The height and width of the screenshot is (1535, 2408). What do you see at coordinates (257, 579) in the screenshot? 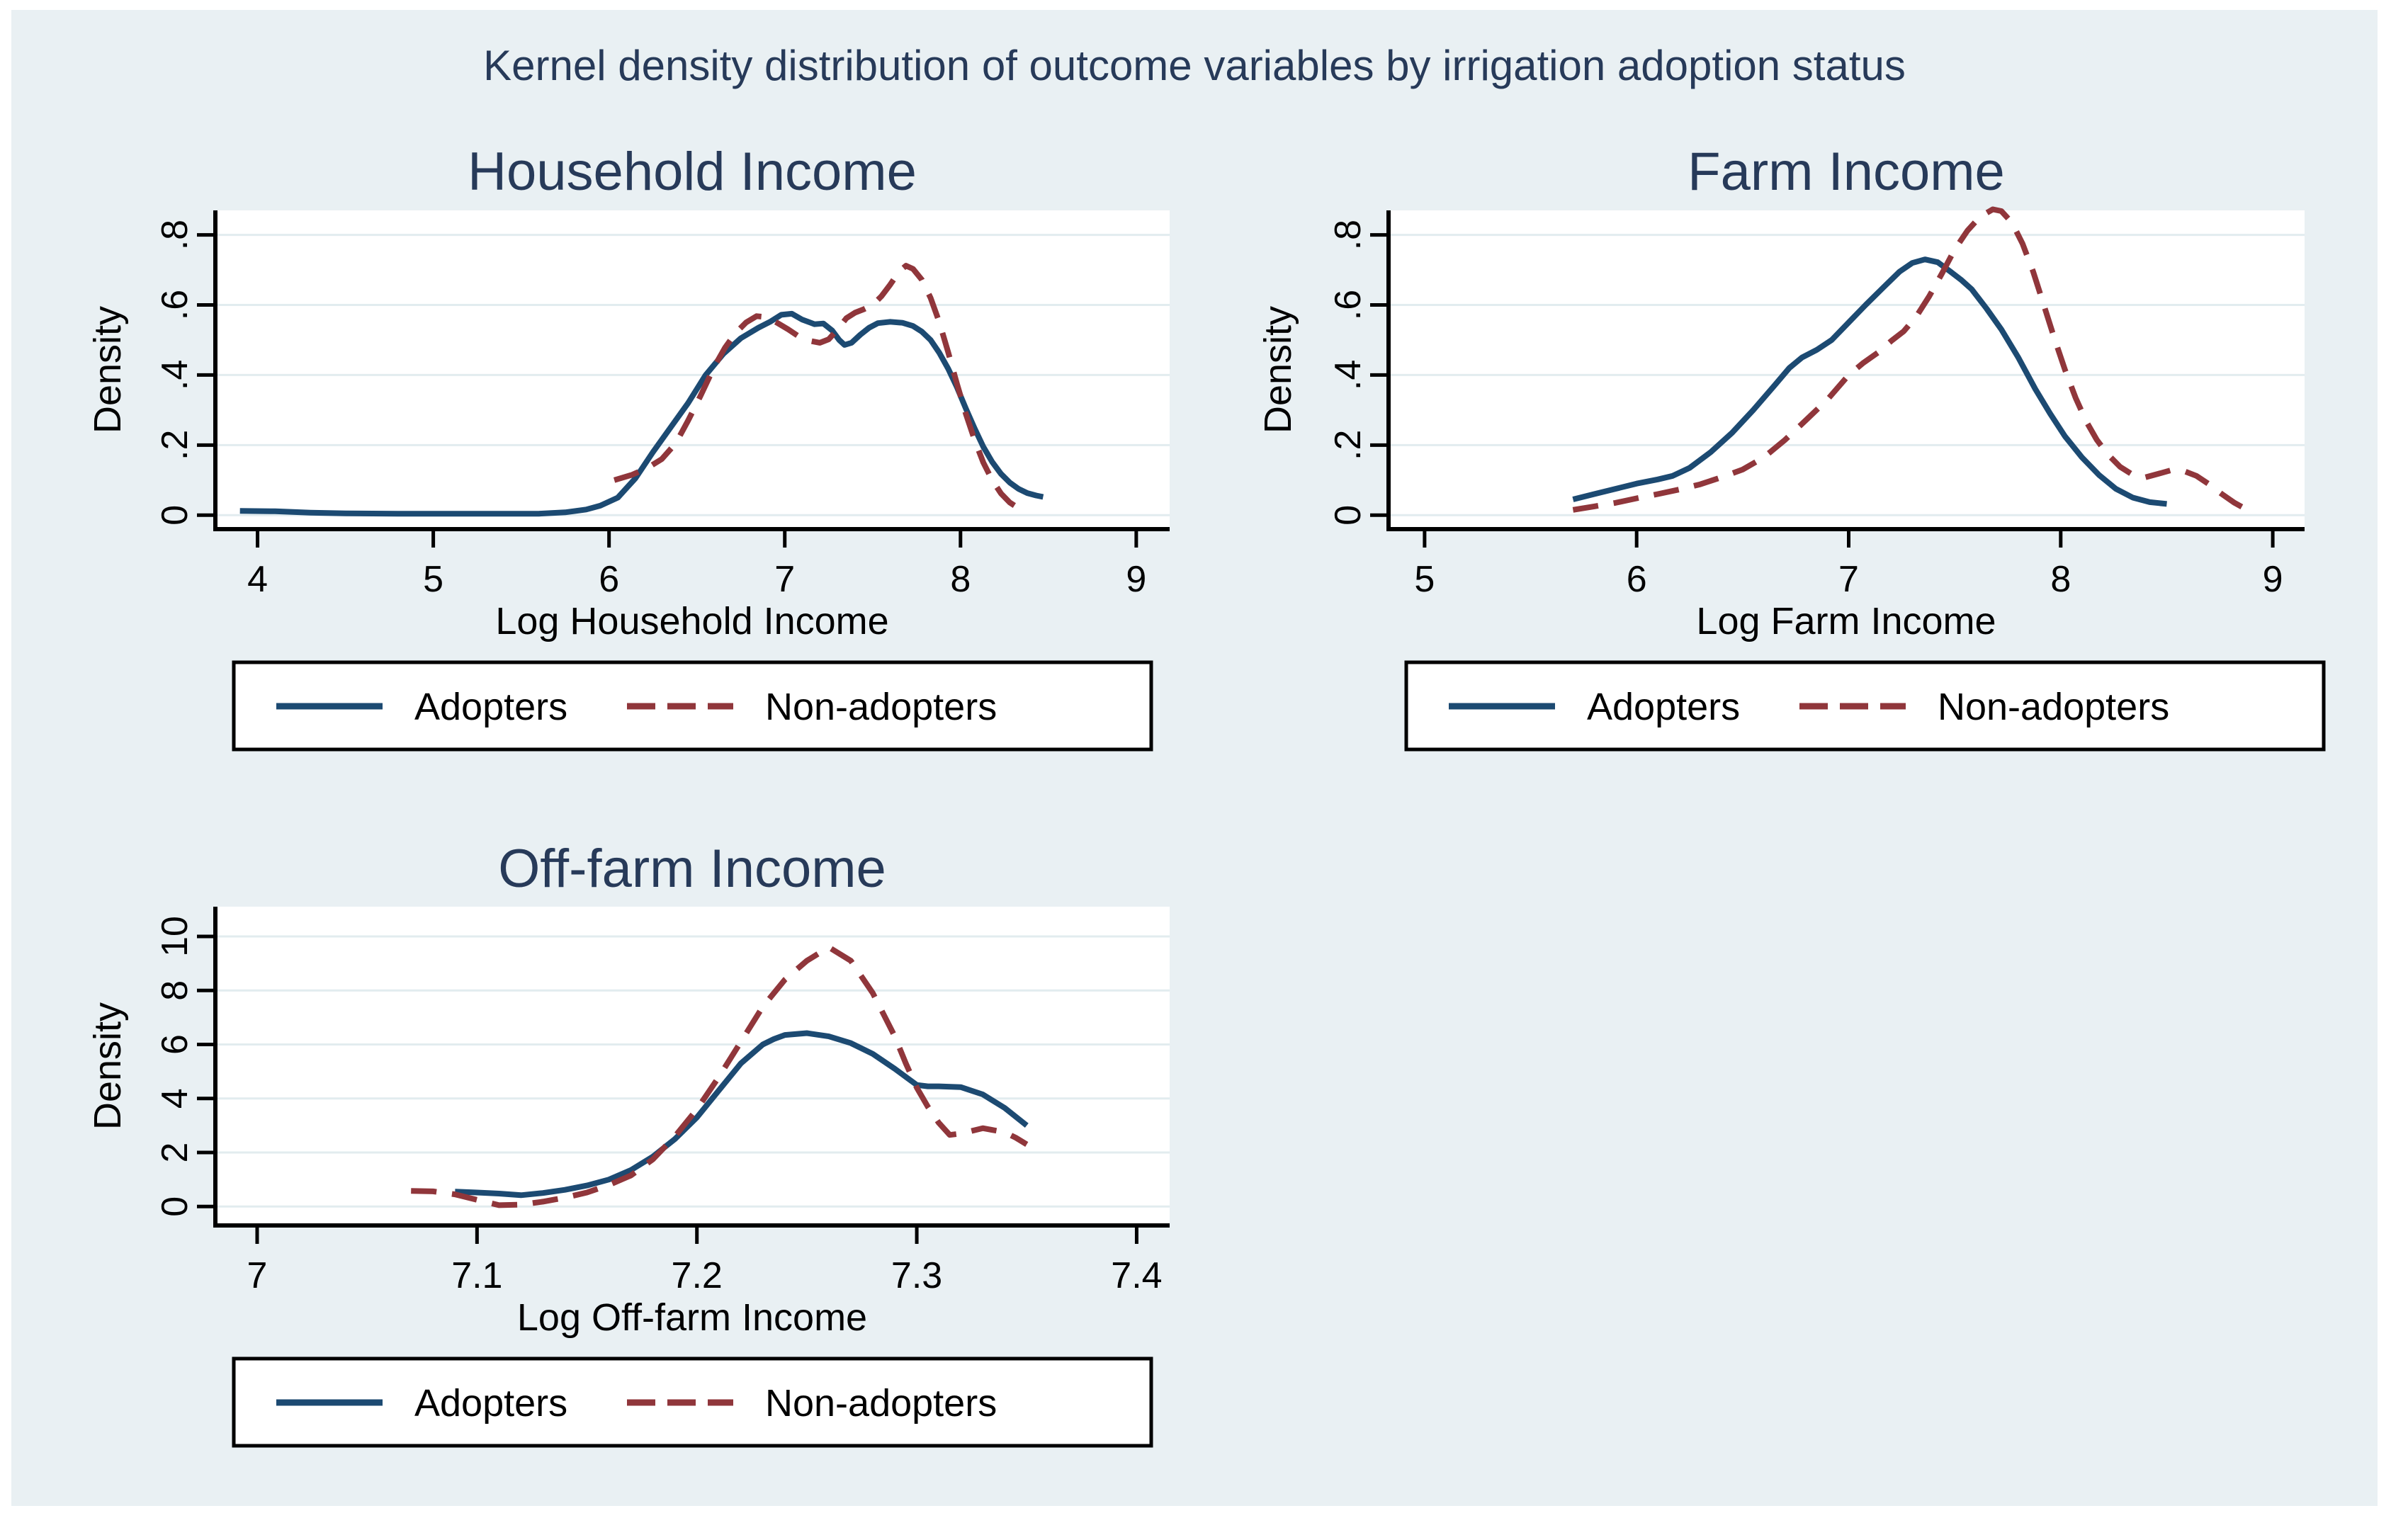
I see `x-tick-label: 4` at bounding box center [257, 579].